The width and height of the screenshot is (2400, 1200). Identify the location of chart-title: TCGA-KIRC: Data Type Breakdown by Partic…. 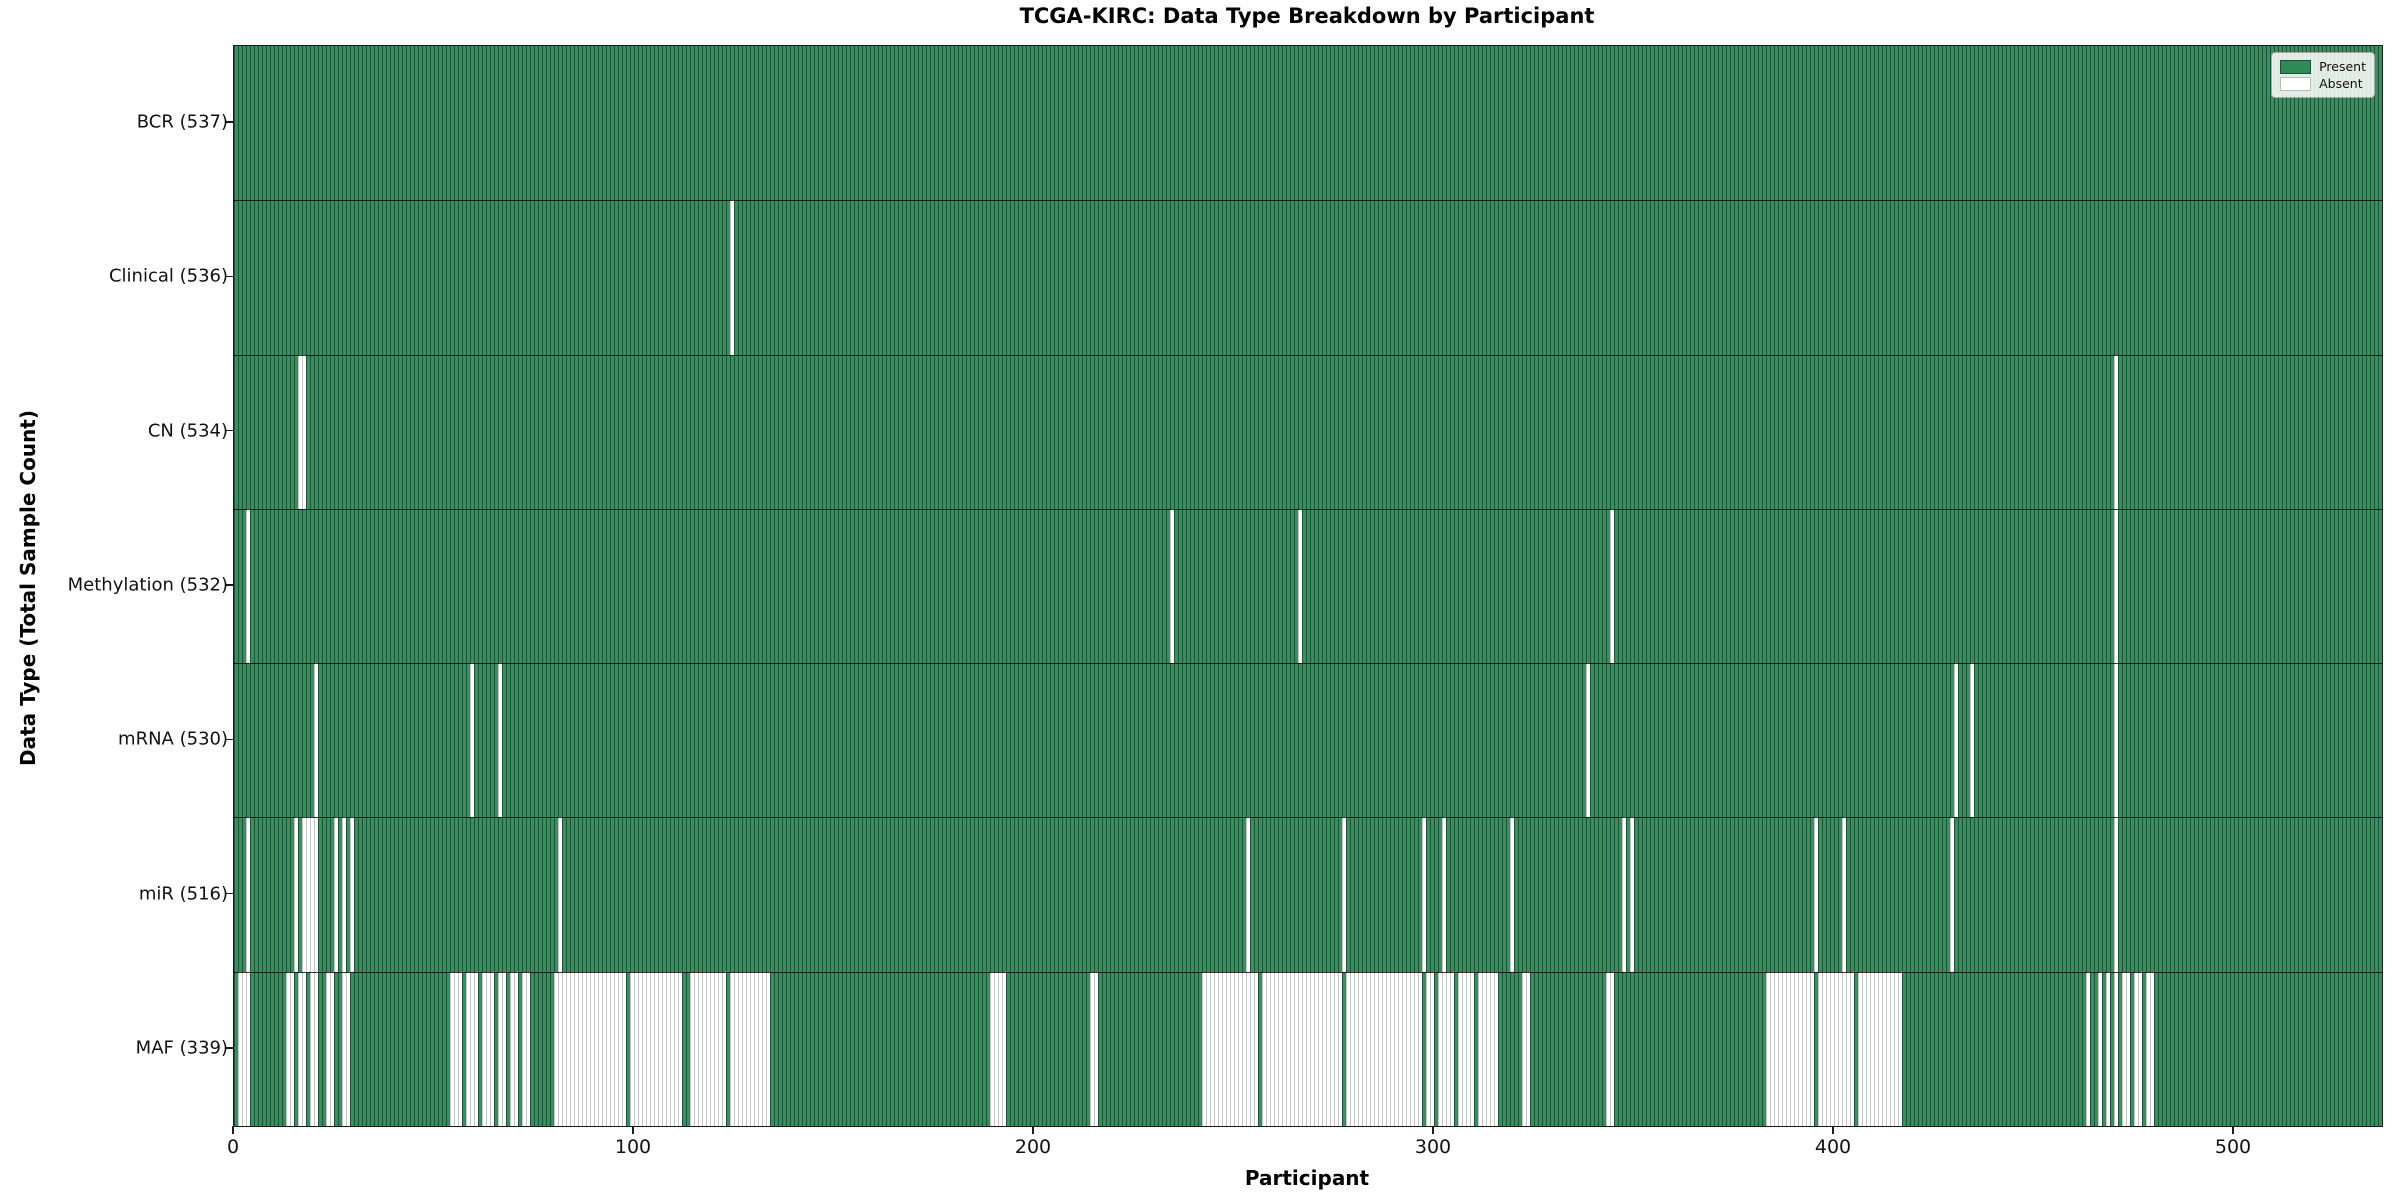
(1307, 16).